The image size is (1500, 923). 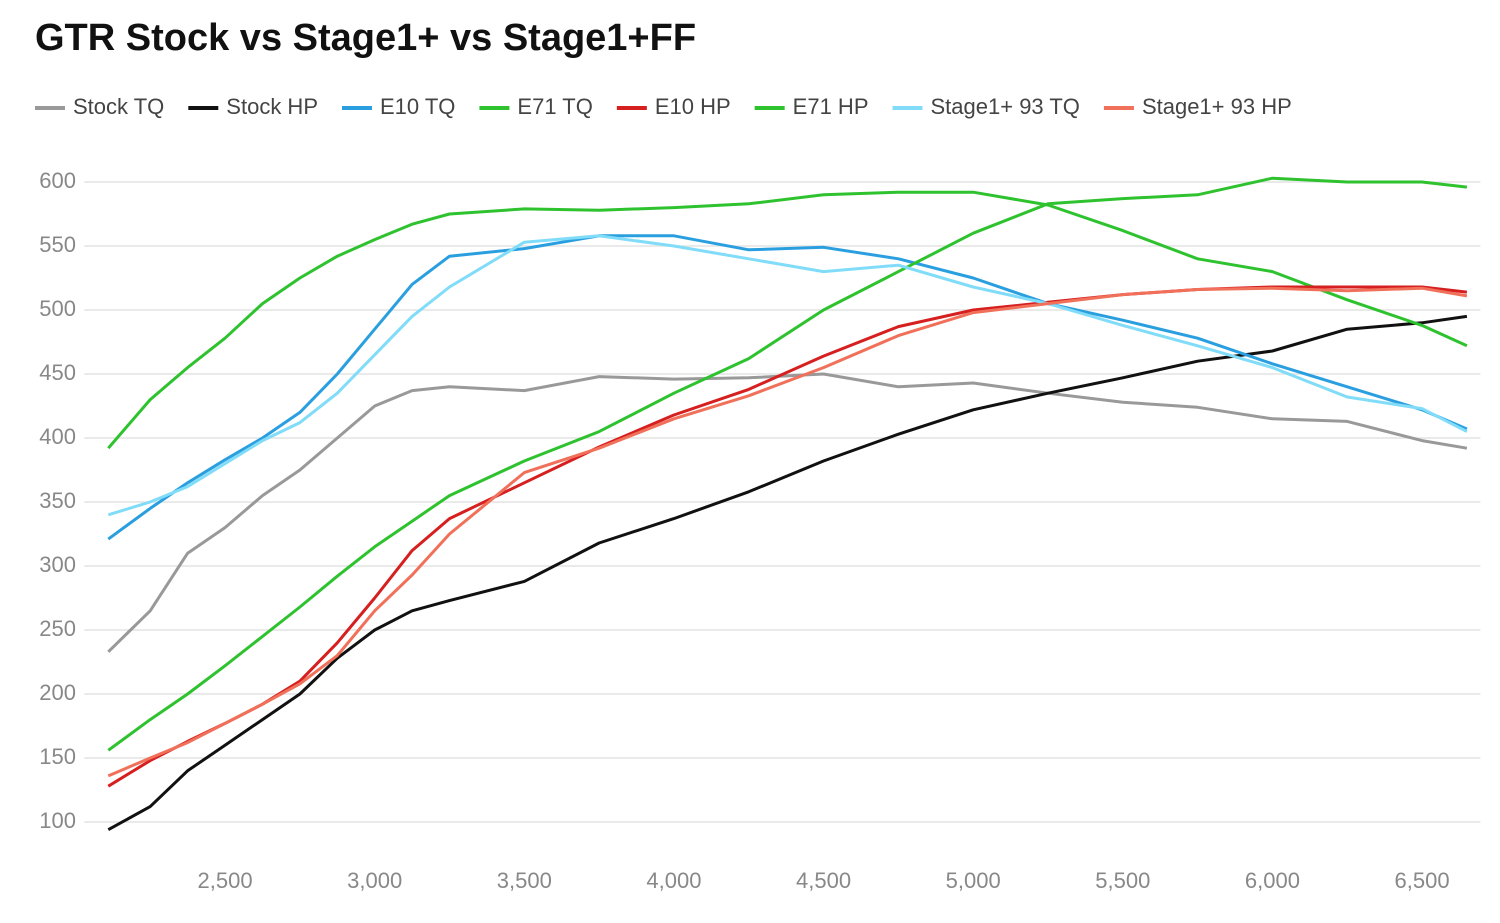 I want to click on legend-label: E71 HP, so click(x=831, y=106).